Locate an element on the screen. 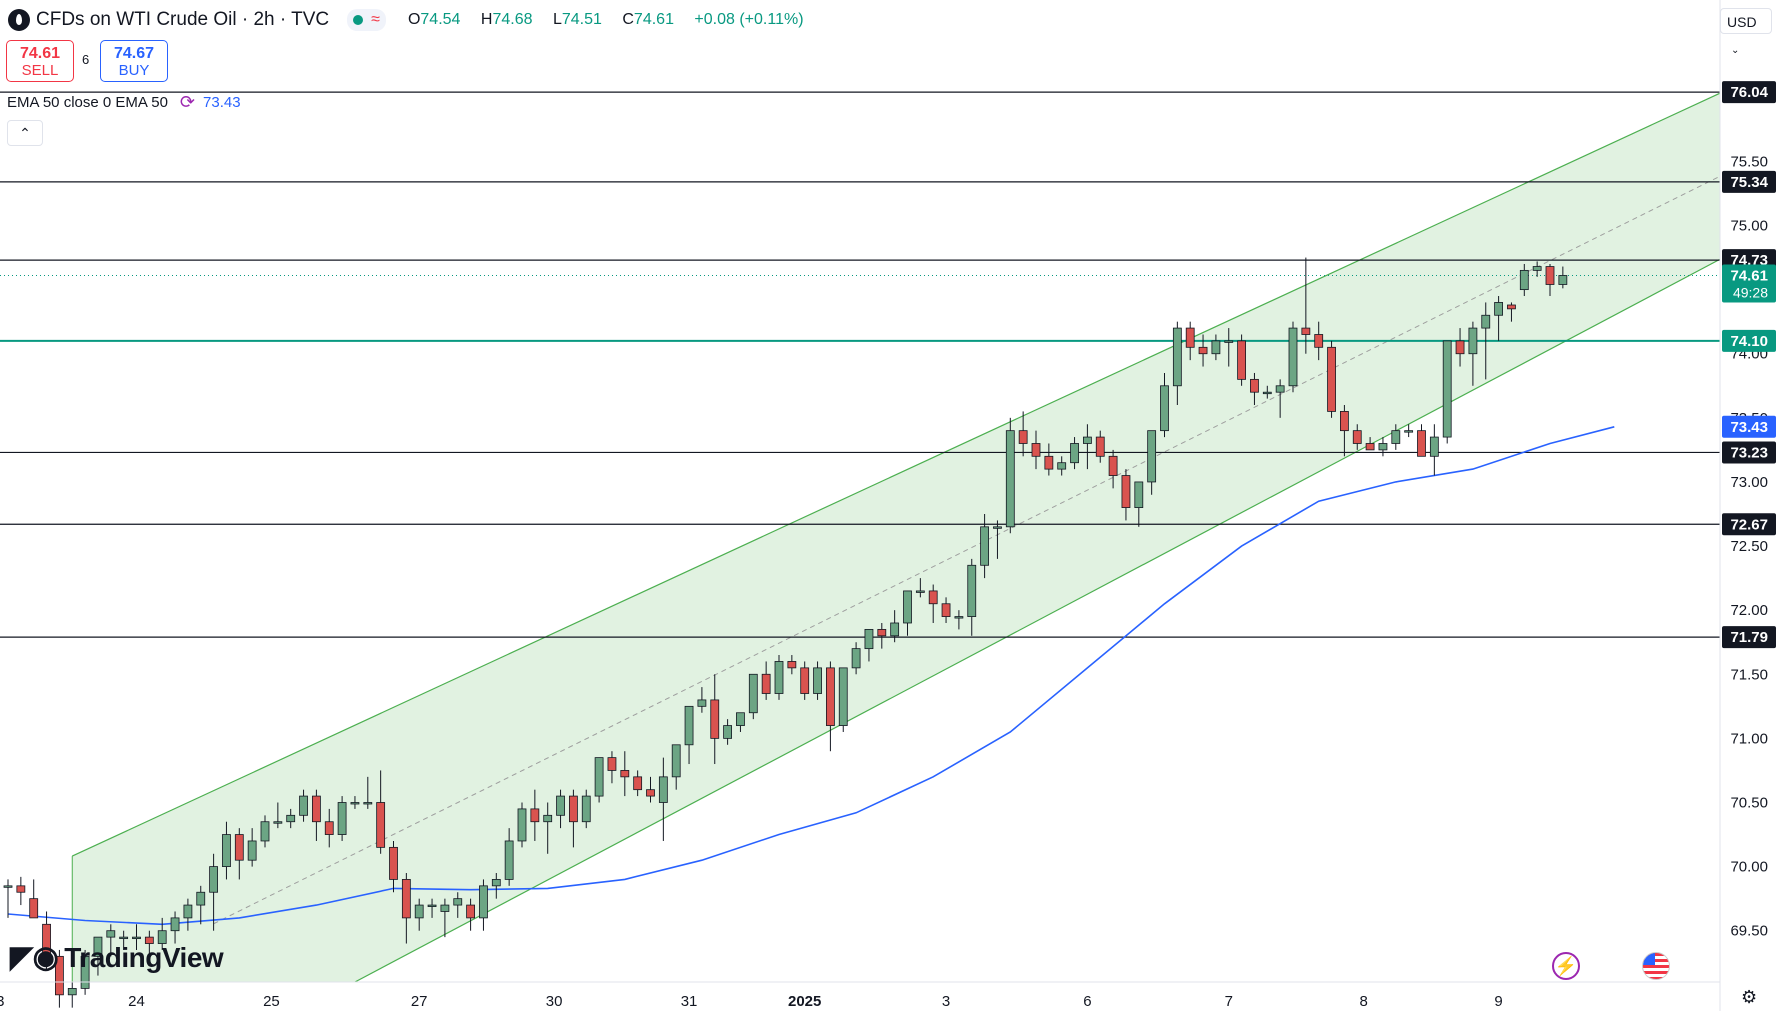 This screenshot has width=1778, height=1011. tradingview-logo: ◤◉ TradingView is located at coordinates (117, 957).